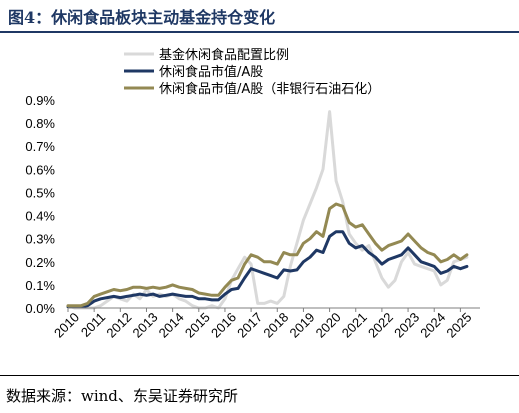  What do you see at coordinates (66, 325) in the screenshot?
I see `x-tick-label: 2010` at bounding box center [66, 325].